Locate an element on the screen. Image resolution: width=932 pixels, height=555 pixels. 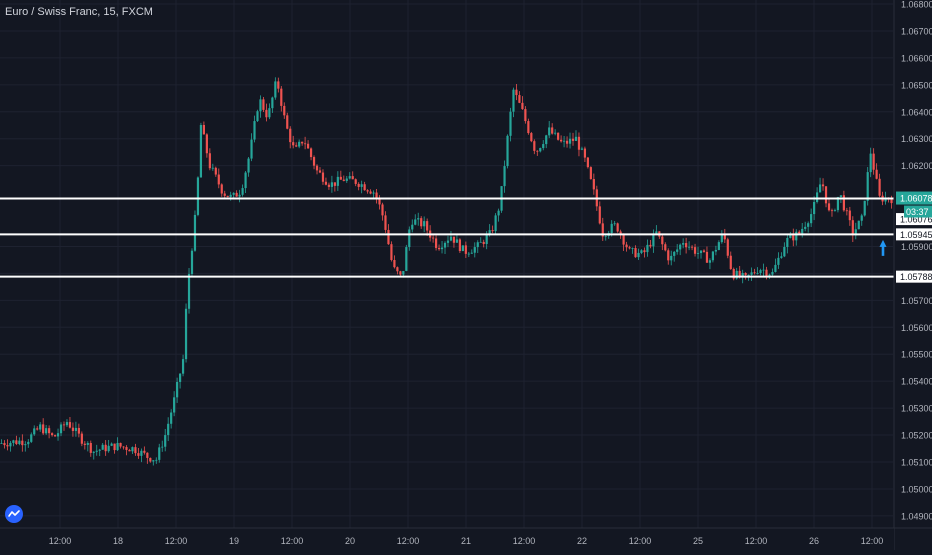
price-tick-label: 1.05500 is located at coordinates (916, 355).